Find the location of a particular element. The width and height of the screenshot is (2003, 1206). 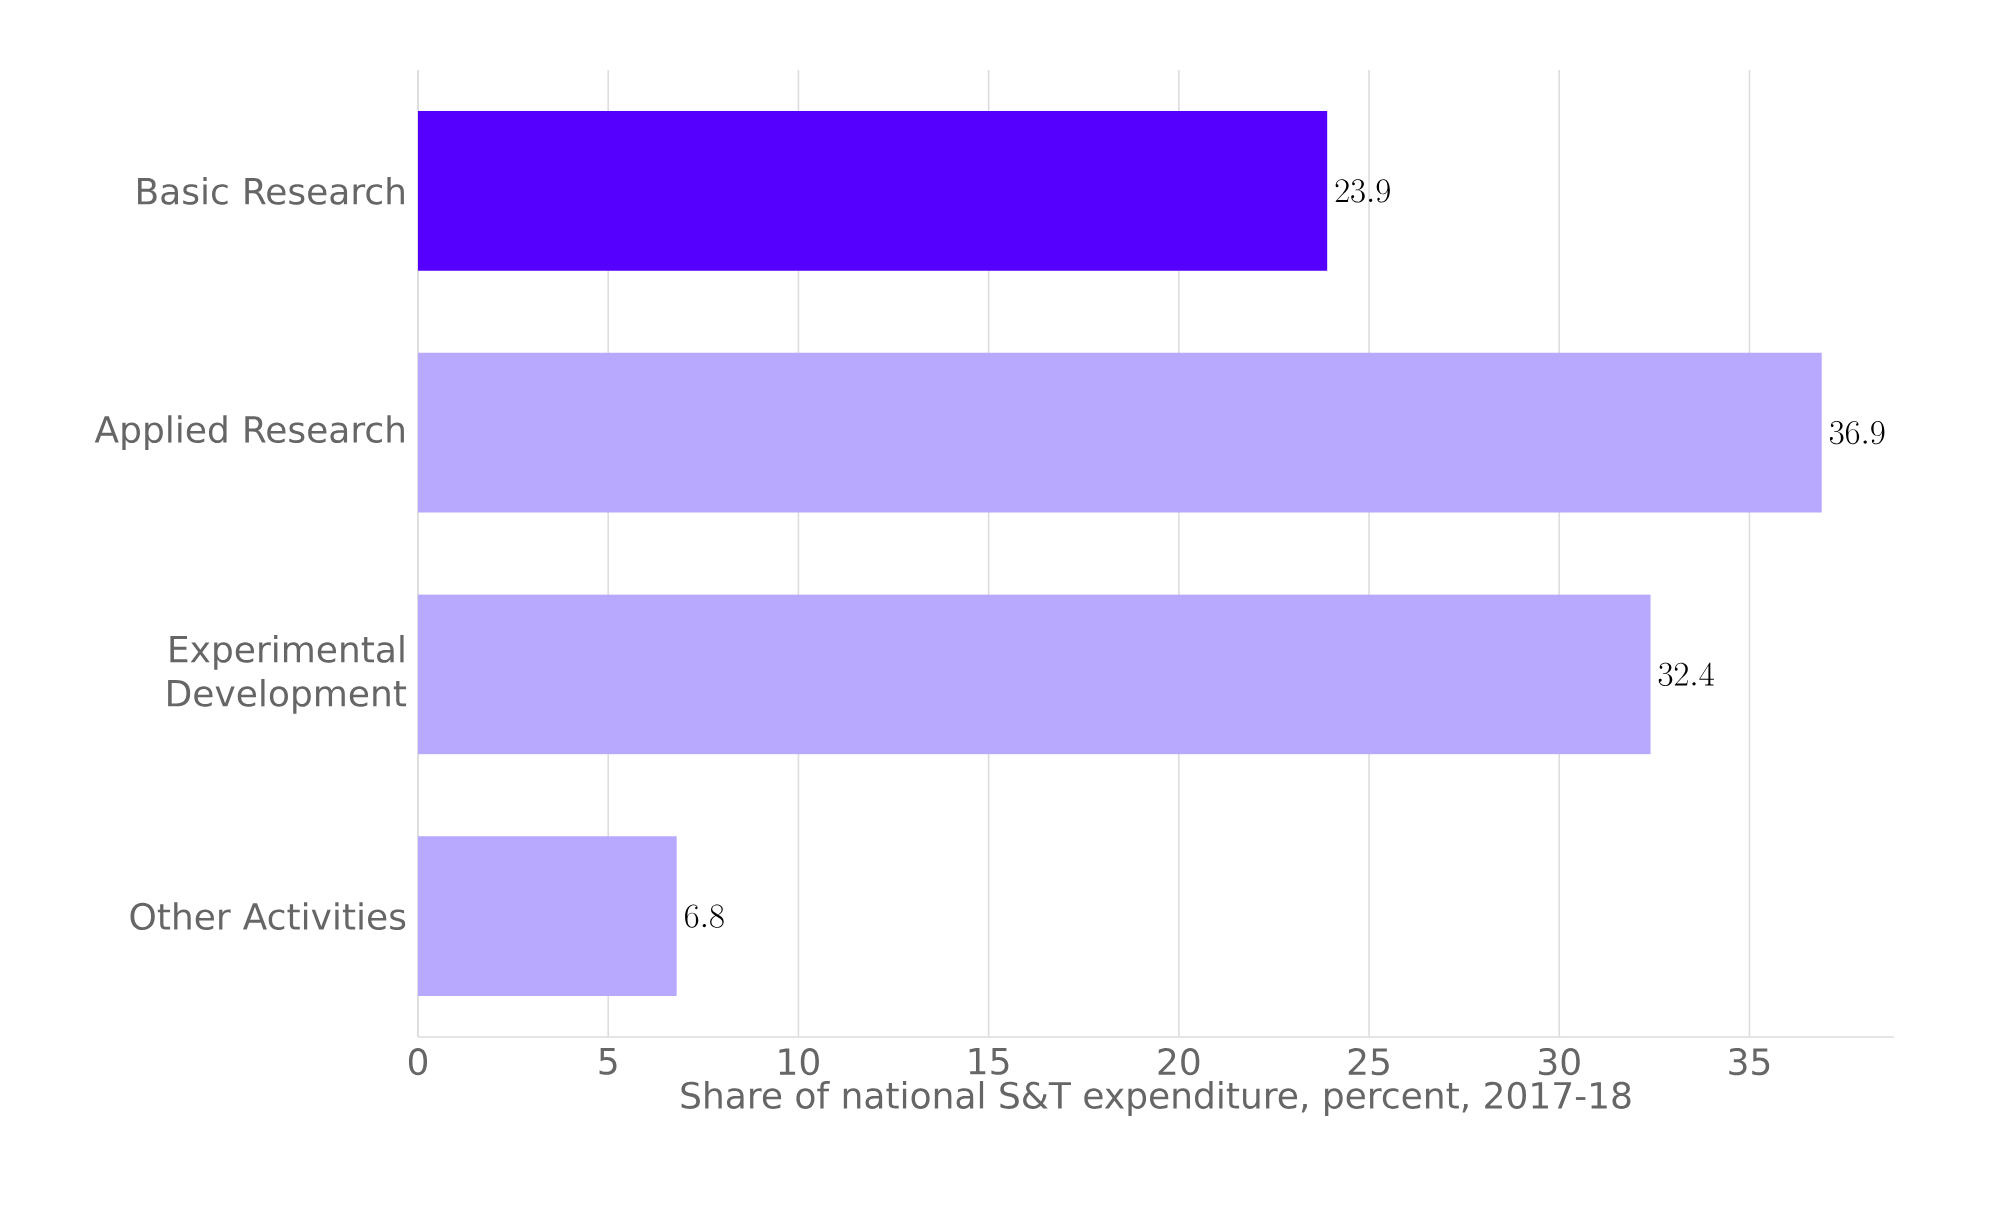

data-label: 32.4 is located at coordinates (1686, 674).